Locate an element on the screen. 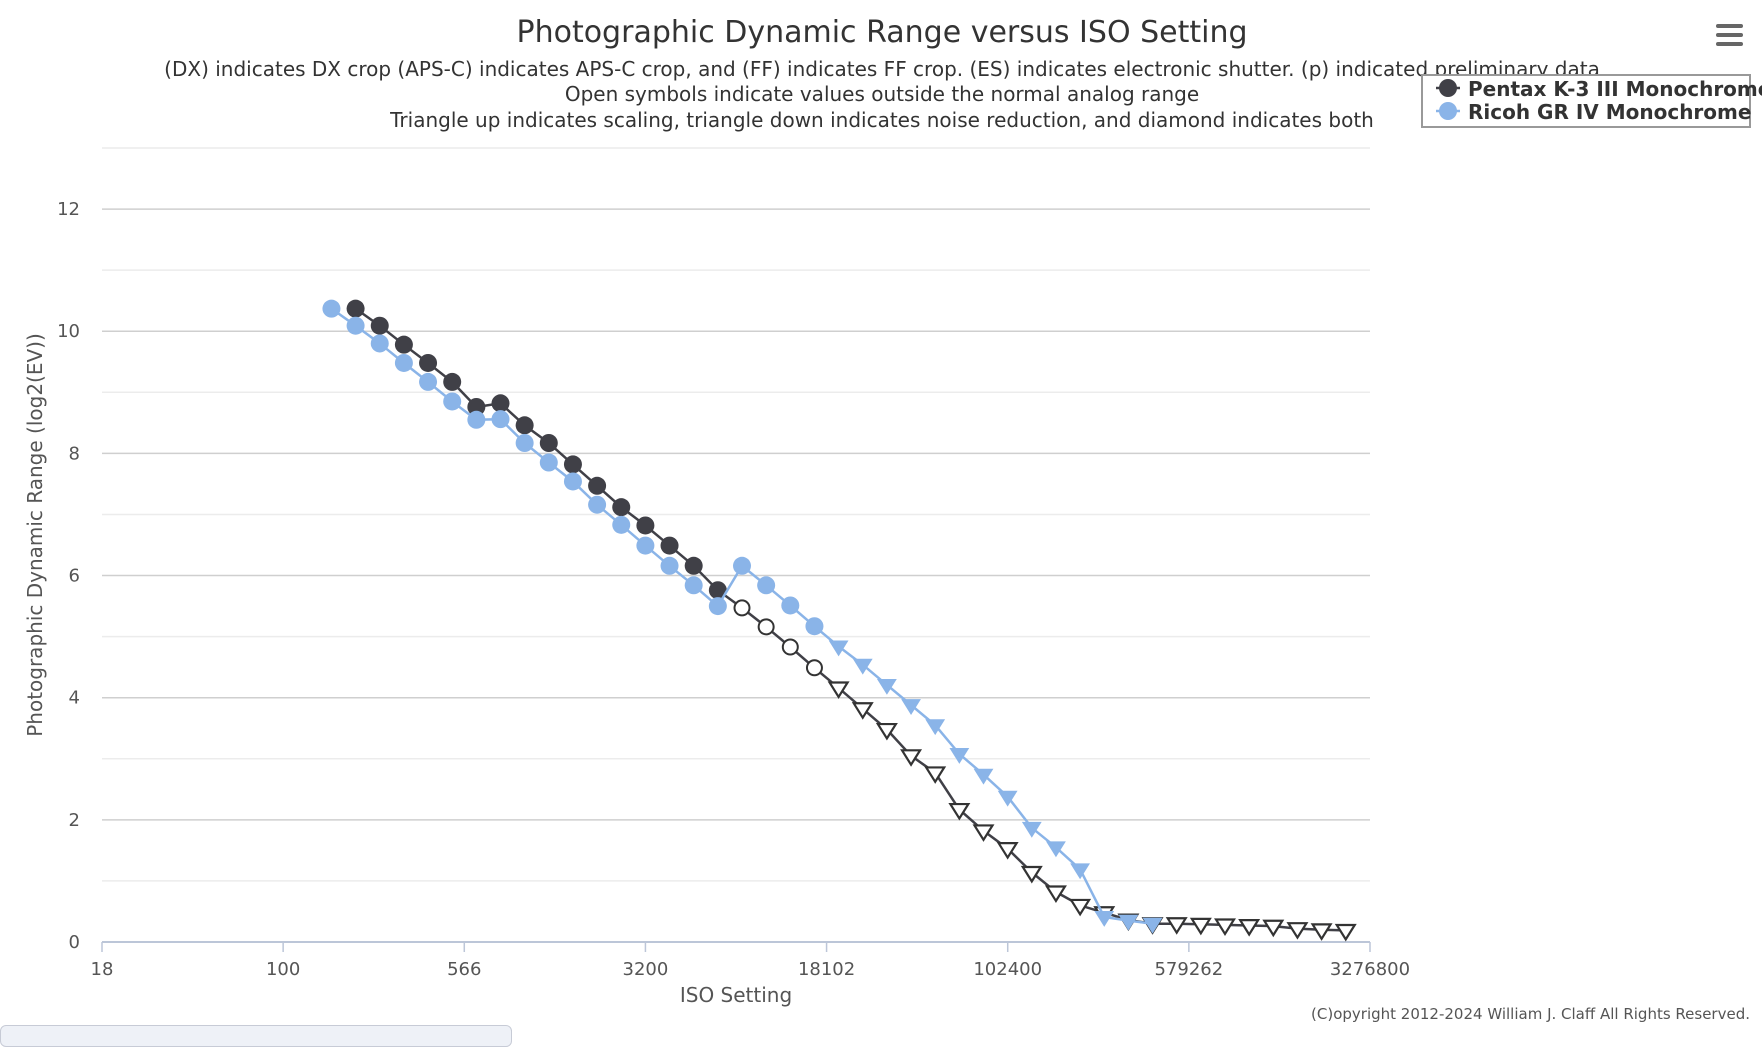 Image resolution: width=1762 pixels, height=1047 pixels. y-tick-label: 12 is located at coordinates (68, 209).